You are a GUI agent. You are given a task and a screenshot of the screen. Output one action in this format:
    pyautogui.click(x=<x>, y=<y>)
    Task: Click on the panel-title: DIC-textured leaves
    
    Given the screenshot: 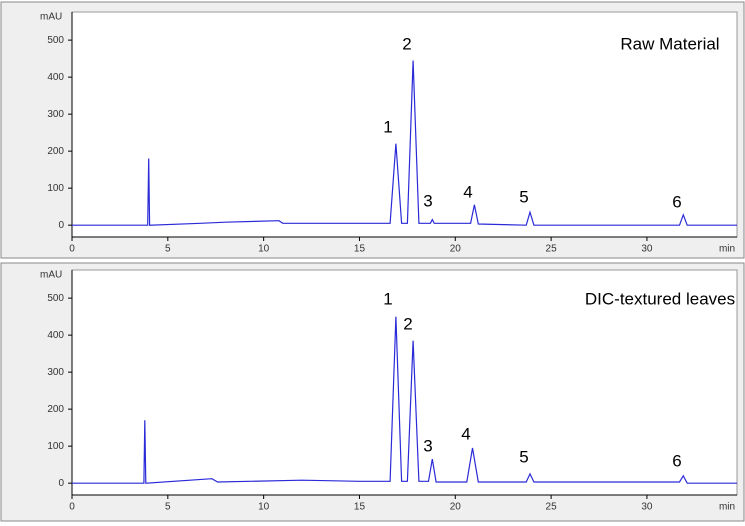 What is the action you would take?
    pyautogui.click(x=660, y=298)
    